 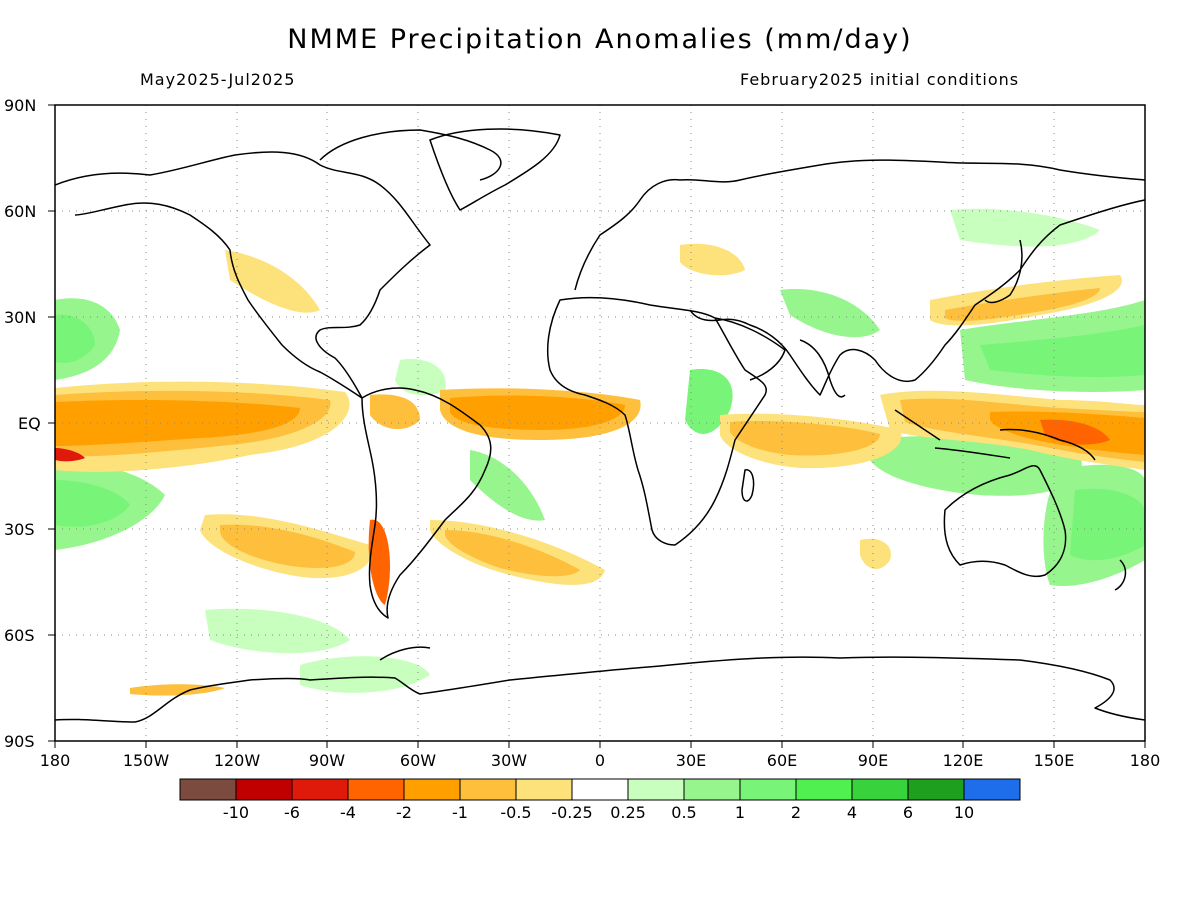 I want to click on lon-label-120w: 120W, so click(x=237, y=760).